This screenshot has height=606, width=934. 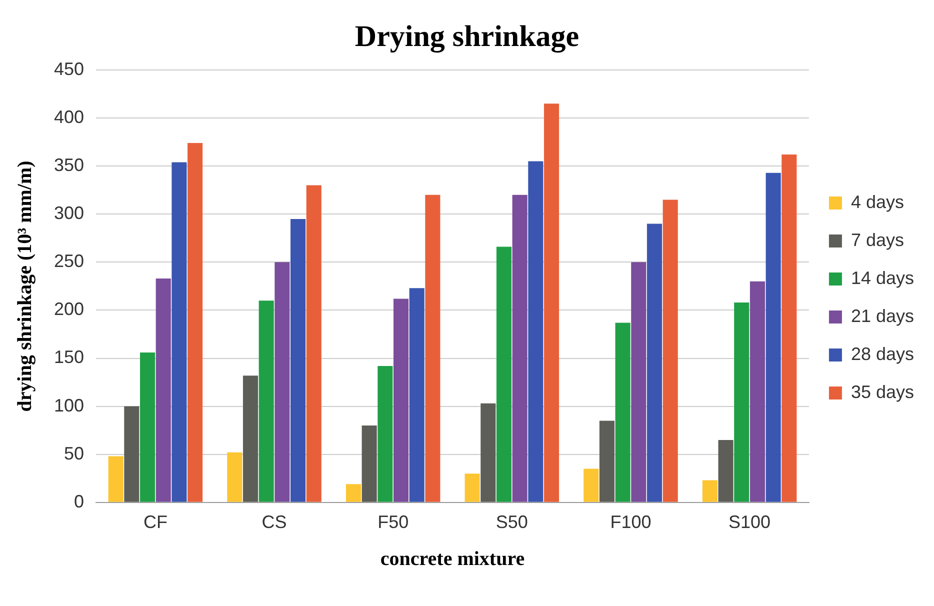 I want to click on legend-label: 4 days, so click(x=877, y=202).